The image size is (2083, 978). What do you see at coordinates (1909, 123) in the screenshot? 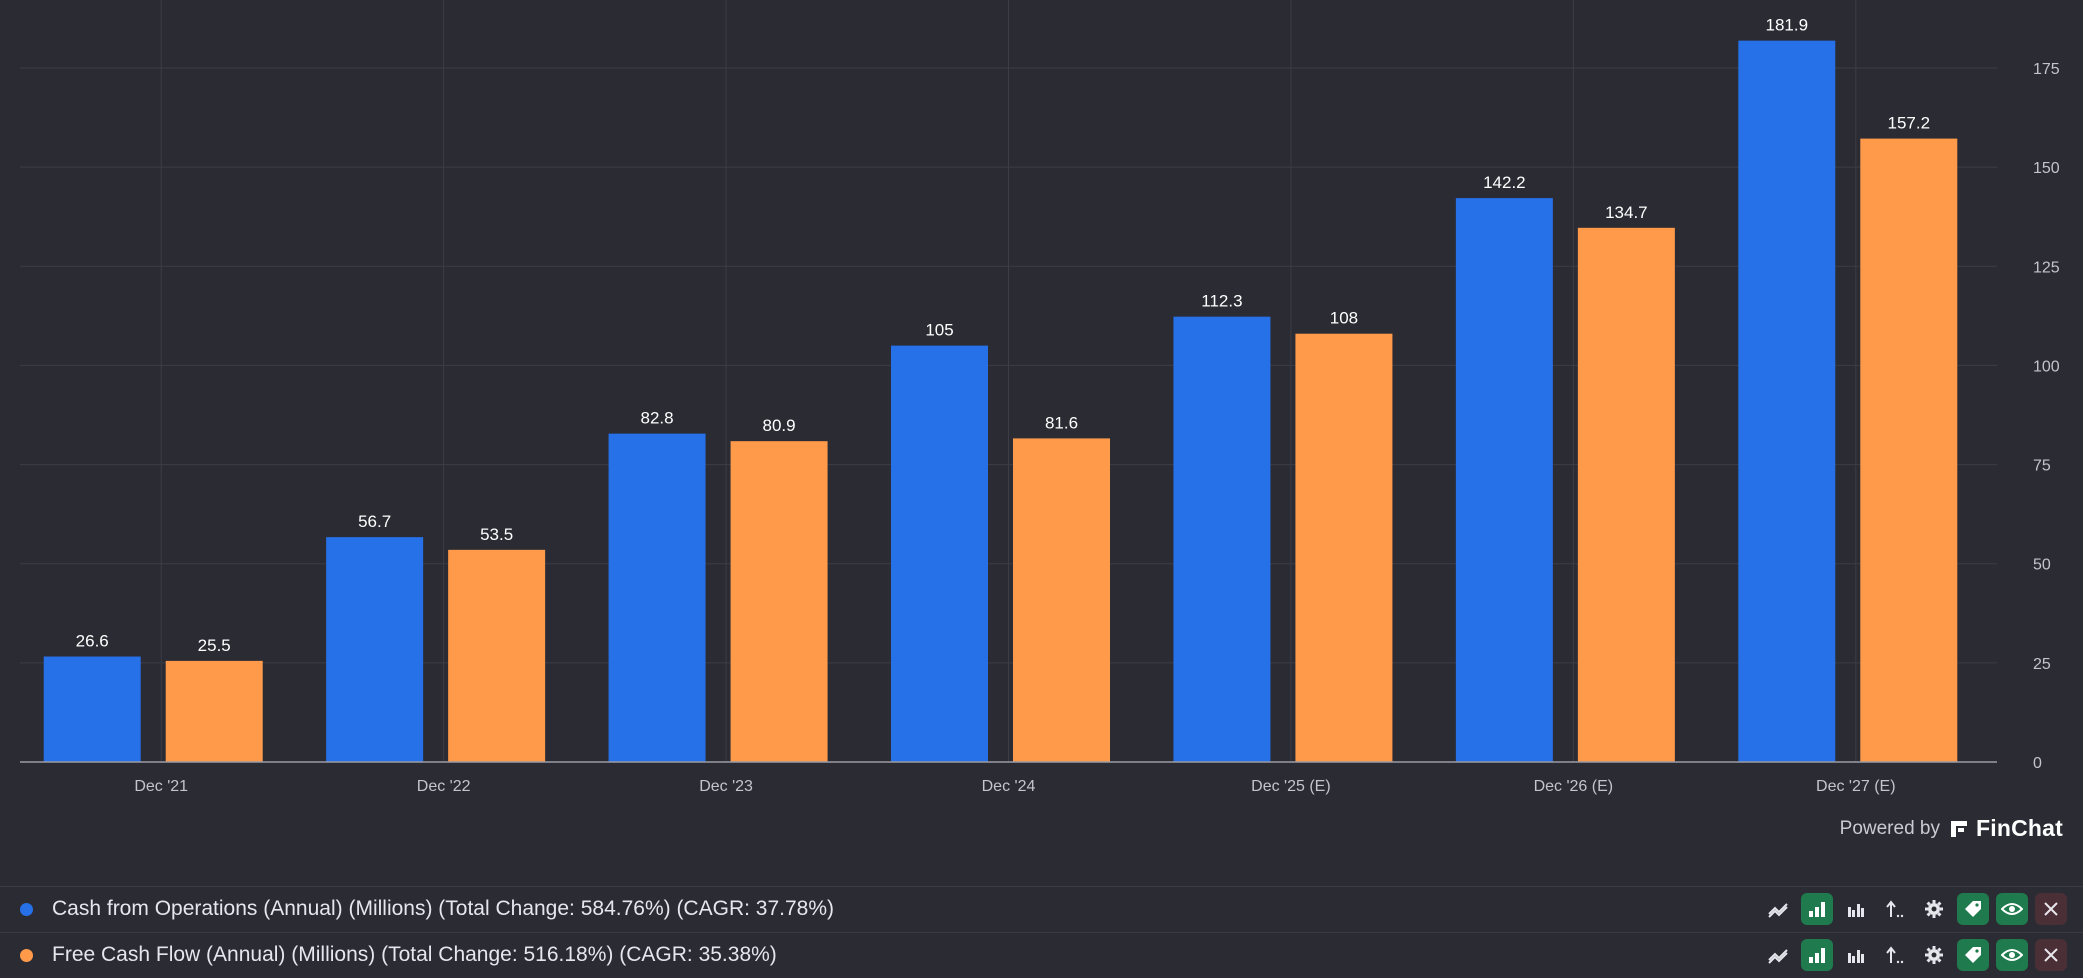
I see `data-label: 157.2` at bounding box center [1909, 123].